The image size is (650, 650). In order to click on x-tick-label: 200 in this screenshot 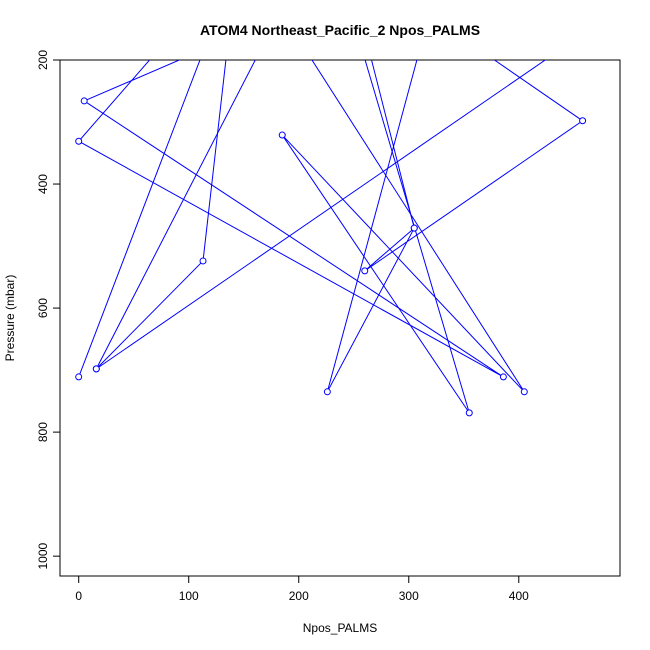, I will do `click(299, 596)`.